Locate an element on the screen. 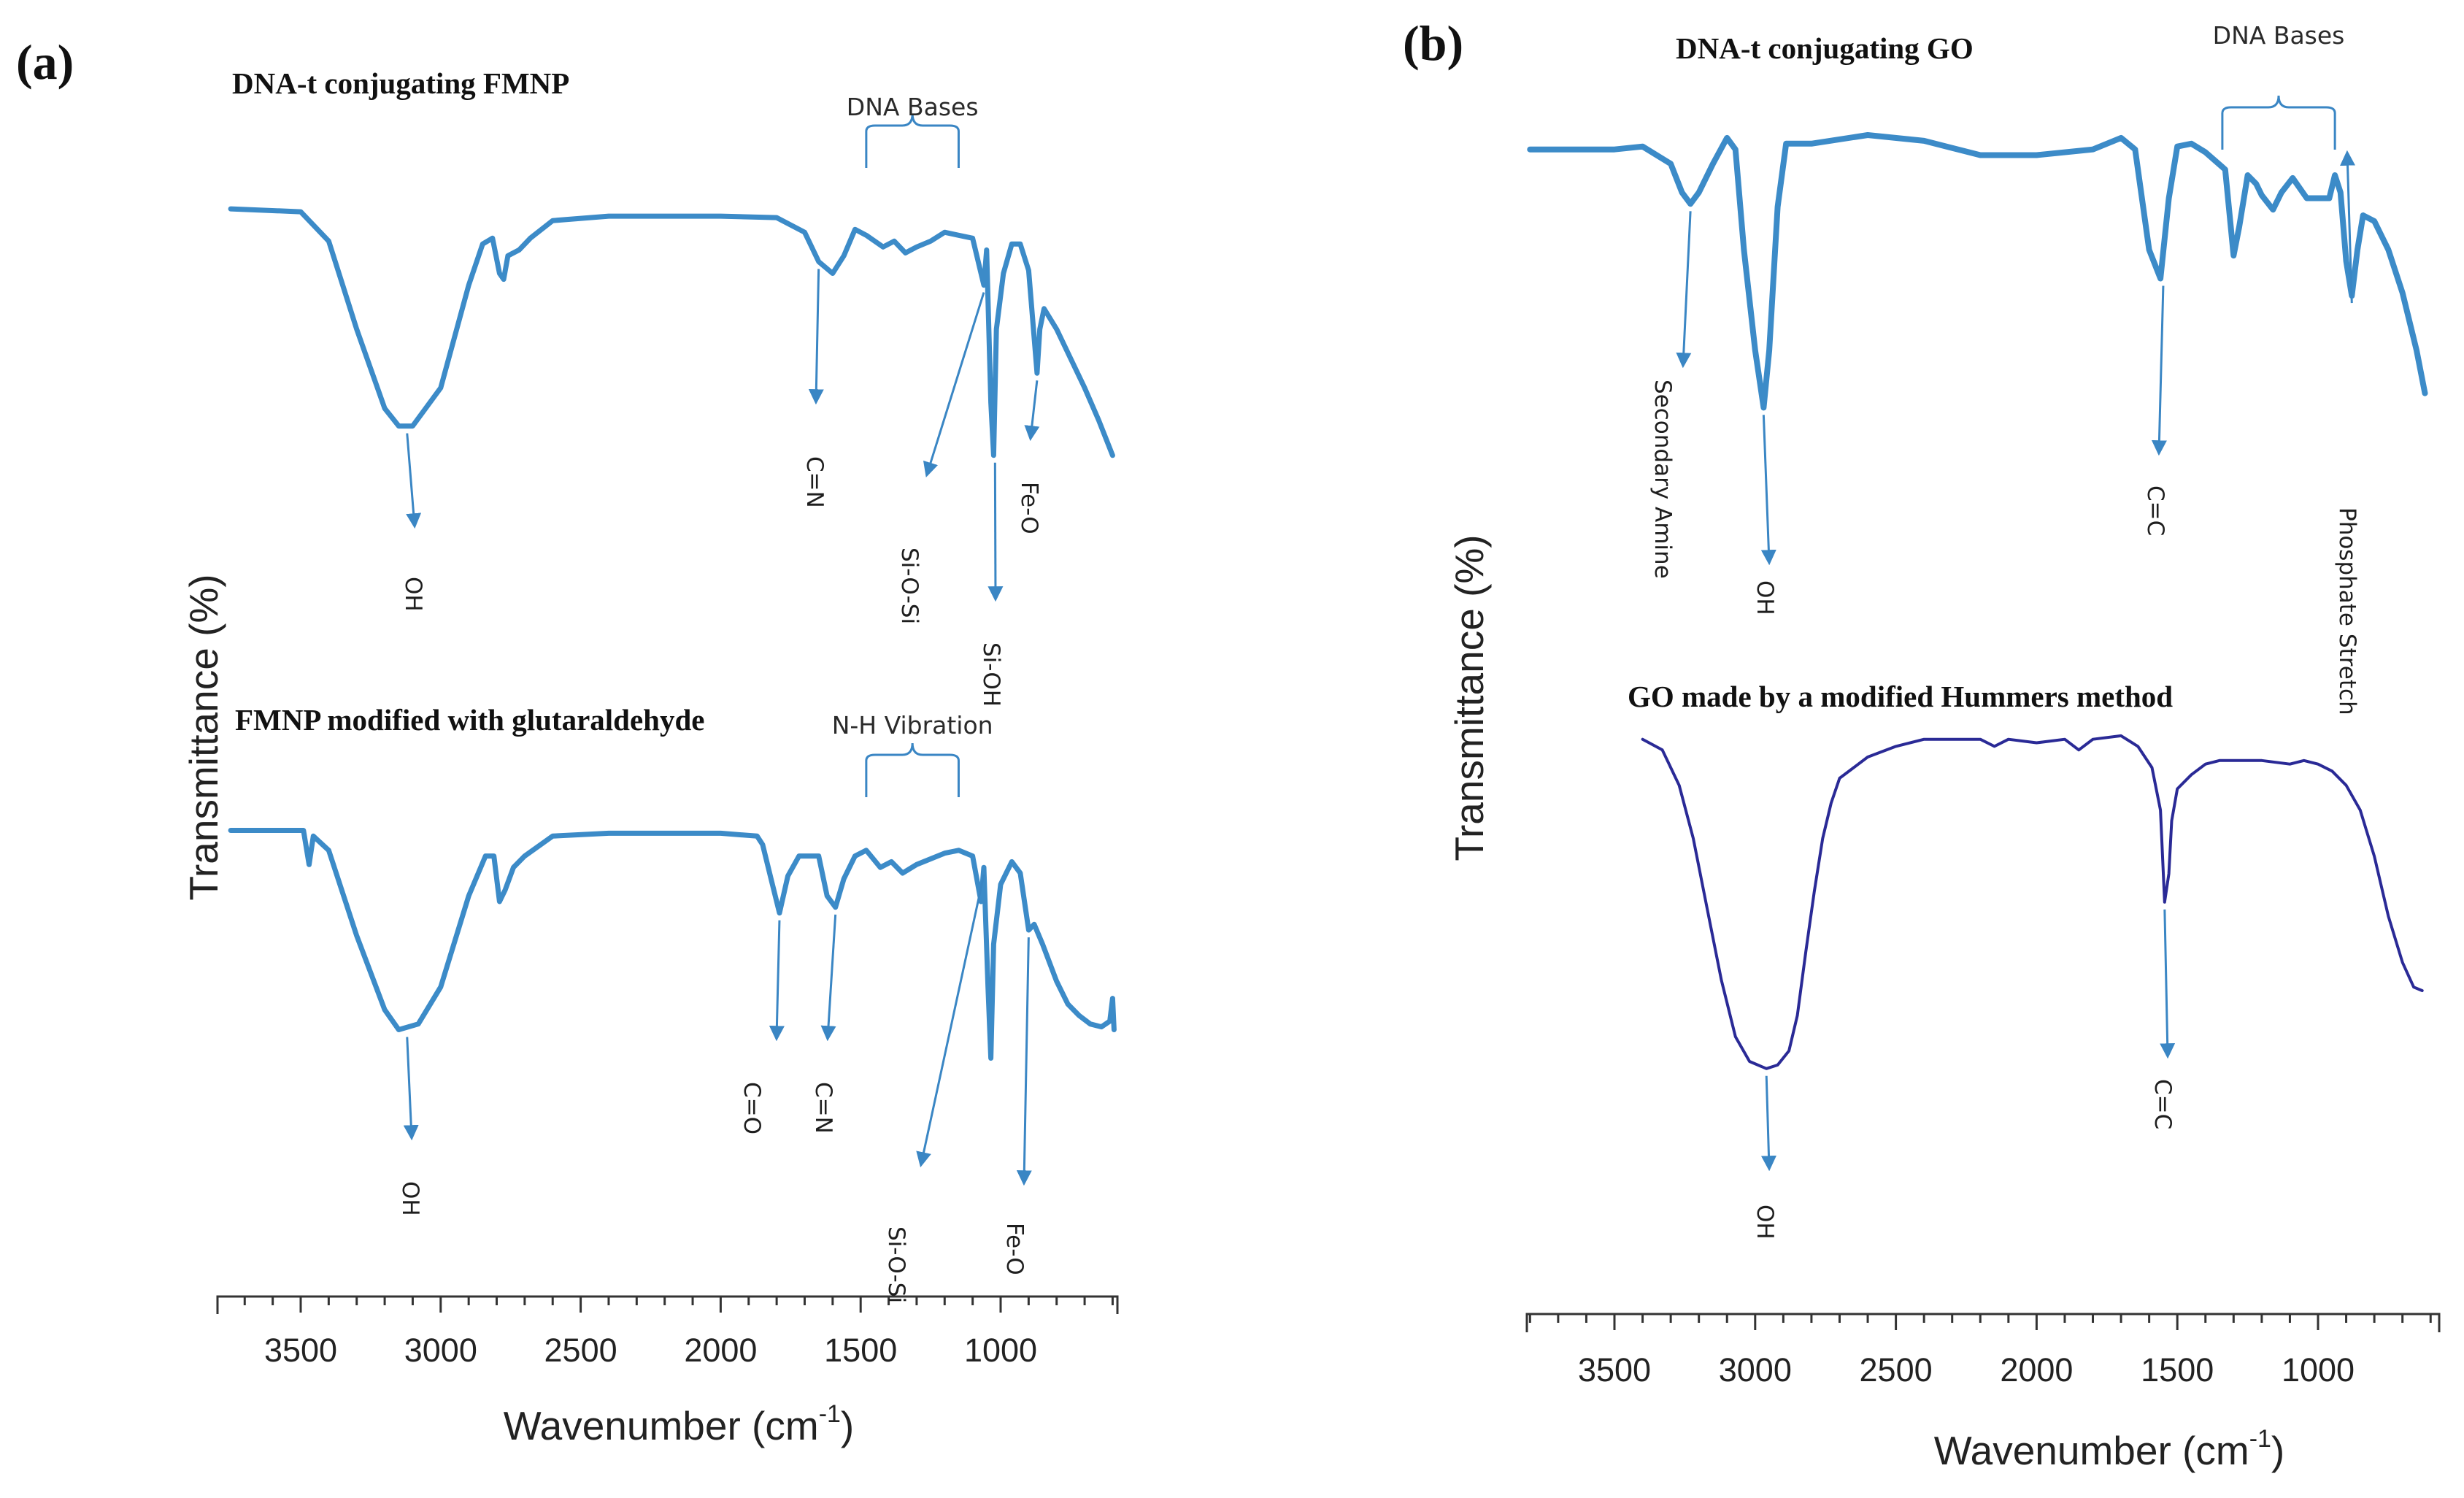 The image size is (2464, 1498). peak-label-0-1-1: C=O is located at coordinates (752, 1108).